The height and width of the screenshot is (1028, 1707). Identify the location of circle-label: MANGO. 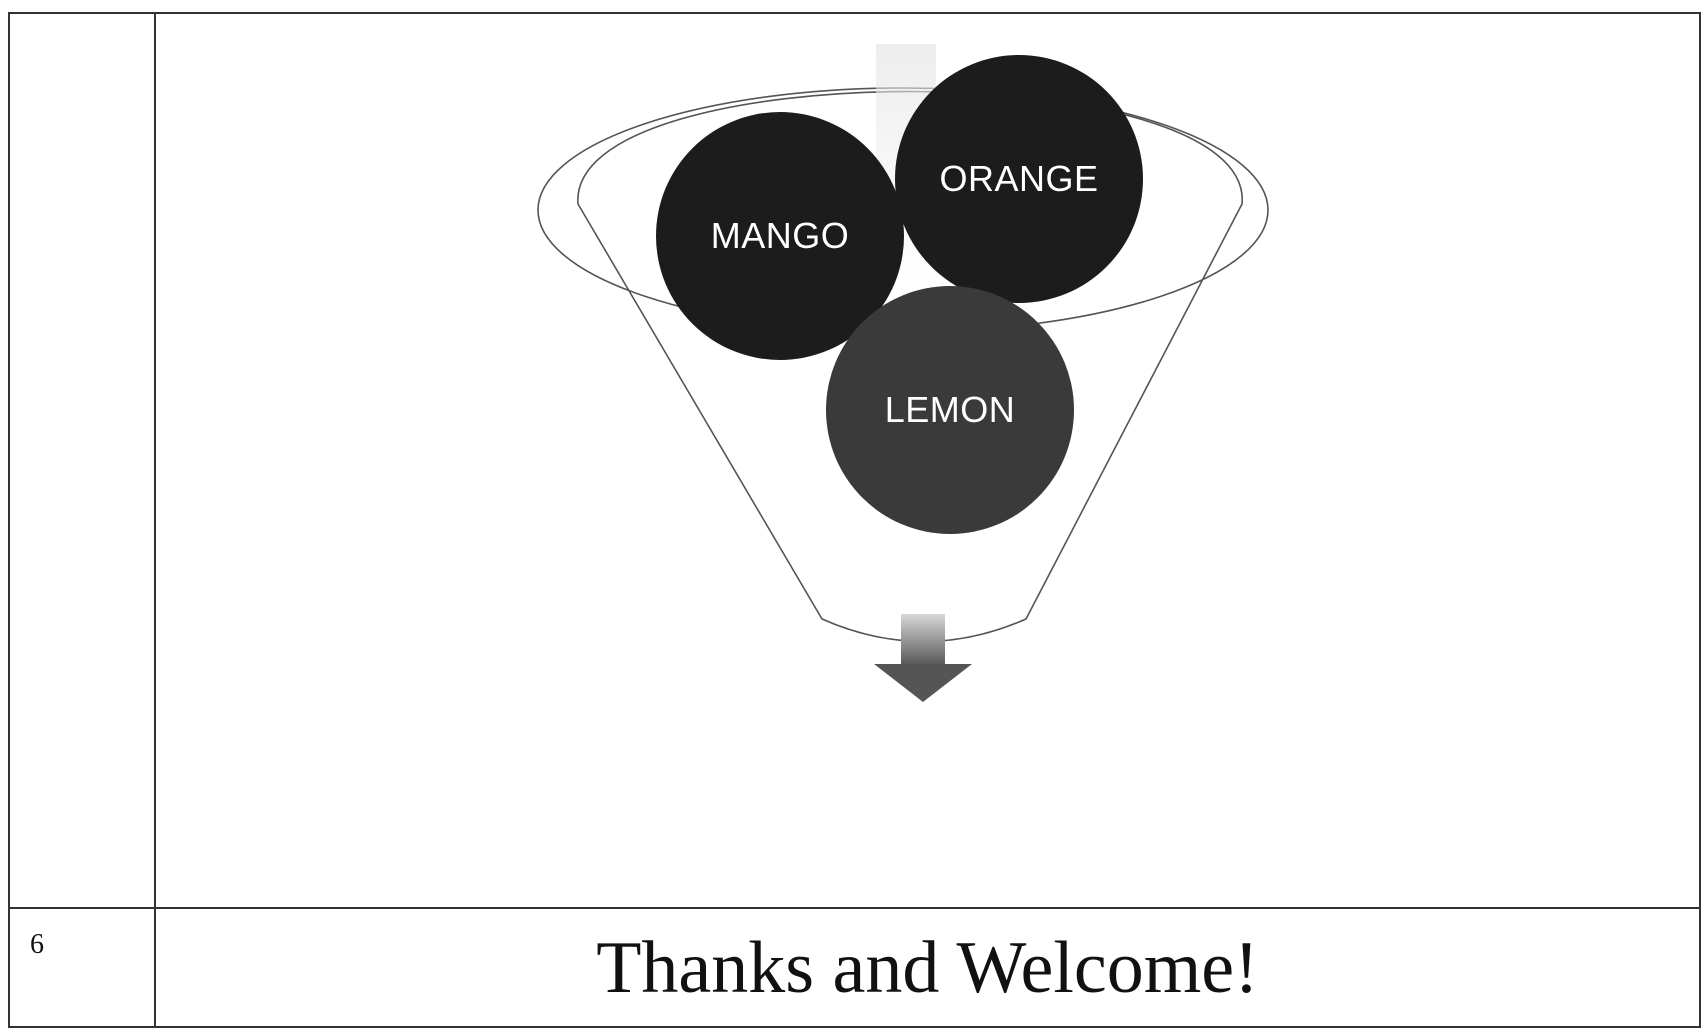
(780, 235).